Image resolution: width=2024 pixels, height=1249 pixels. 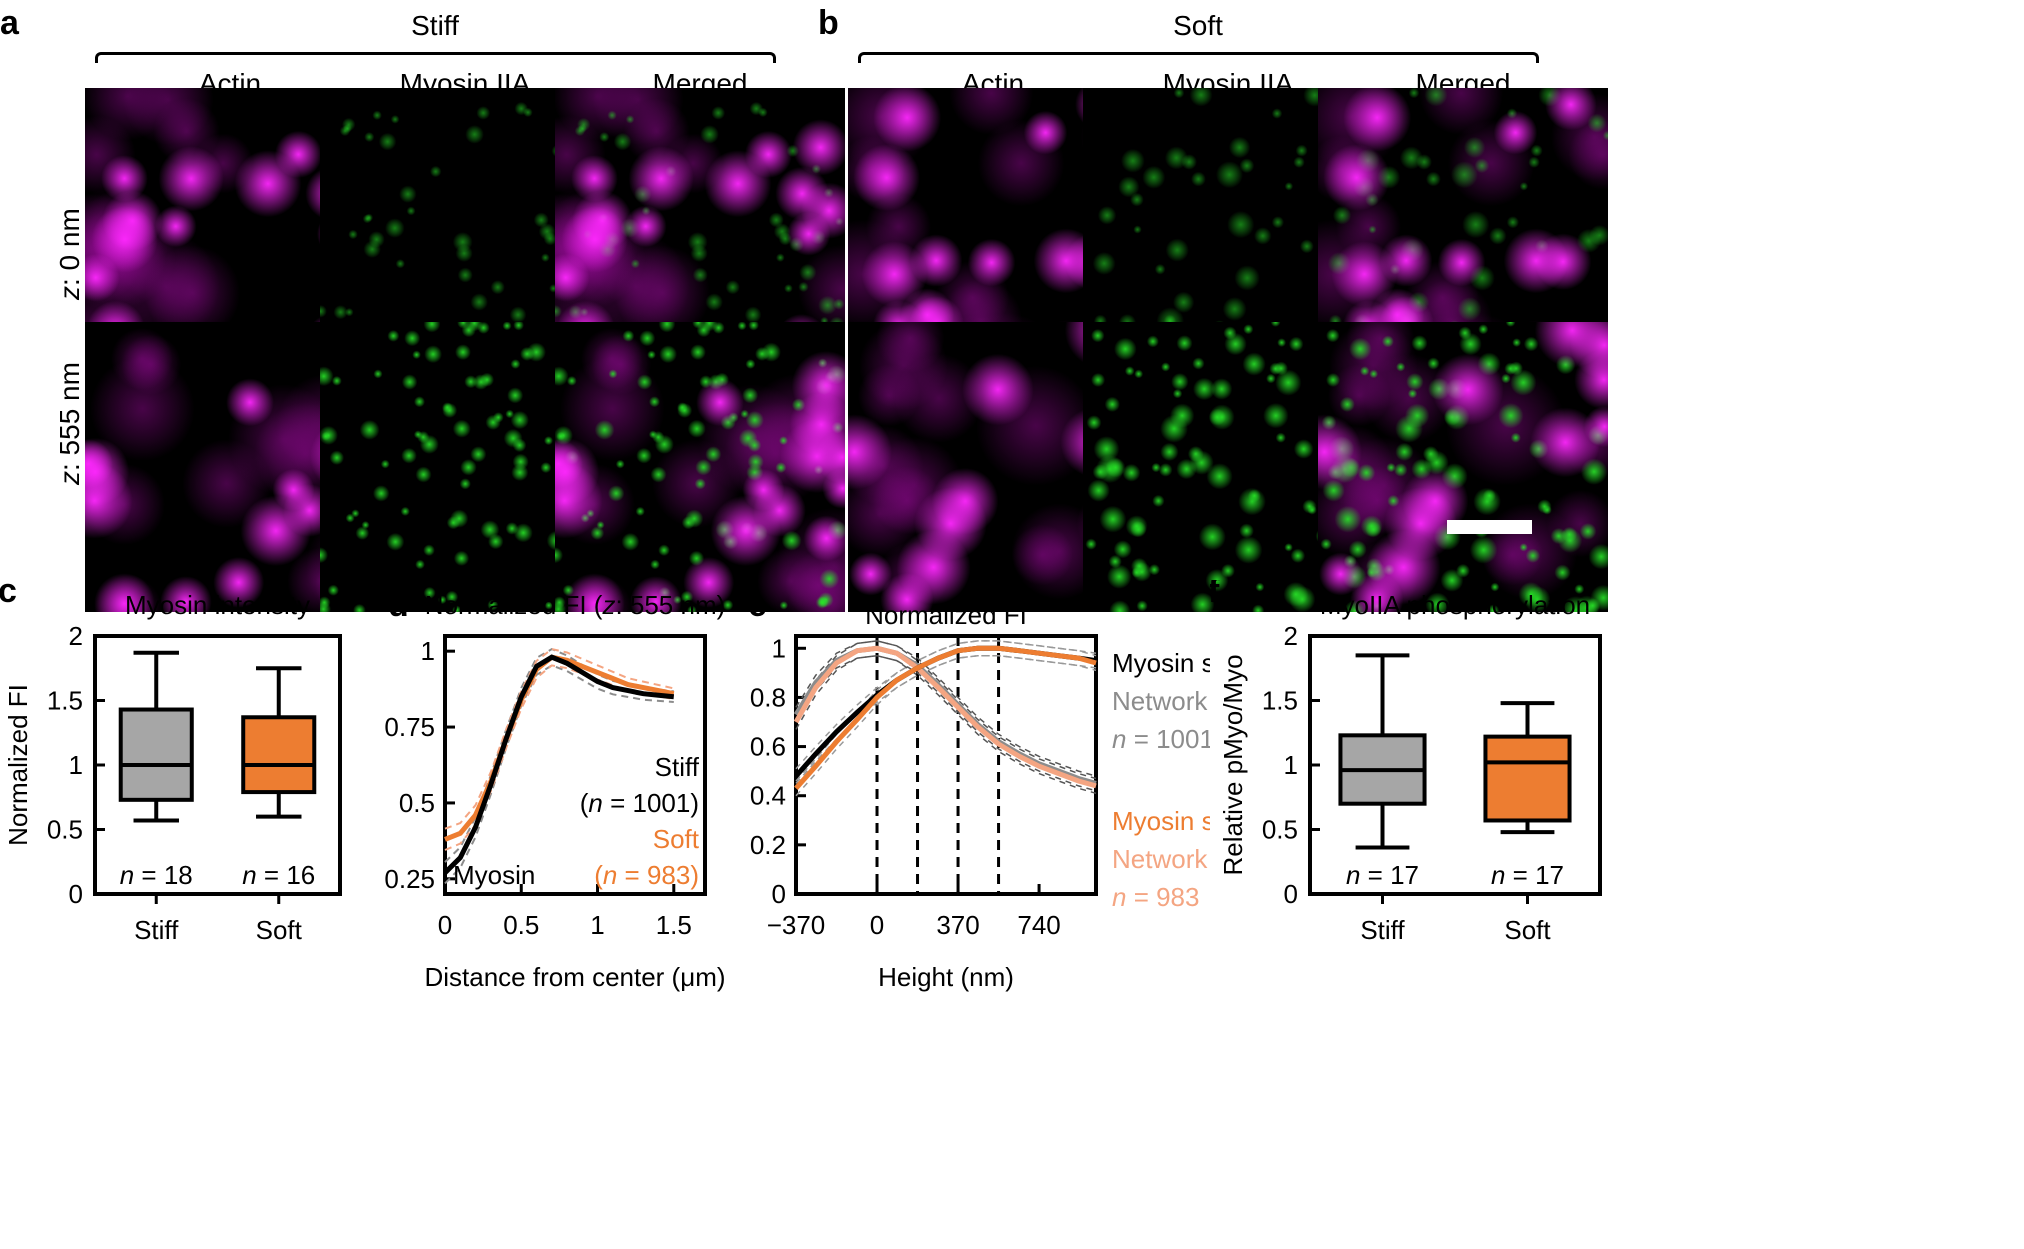 I want to click on chart-f-n-label-1: n = 17, so click(x=1527, y=875).